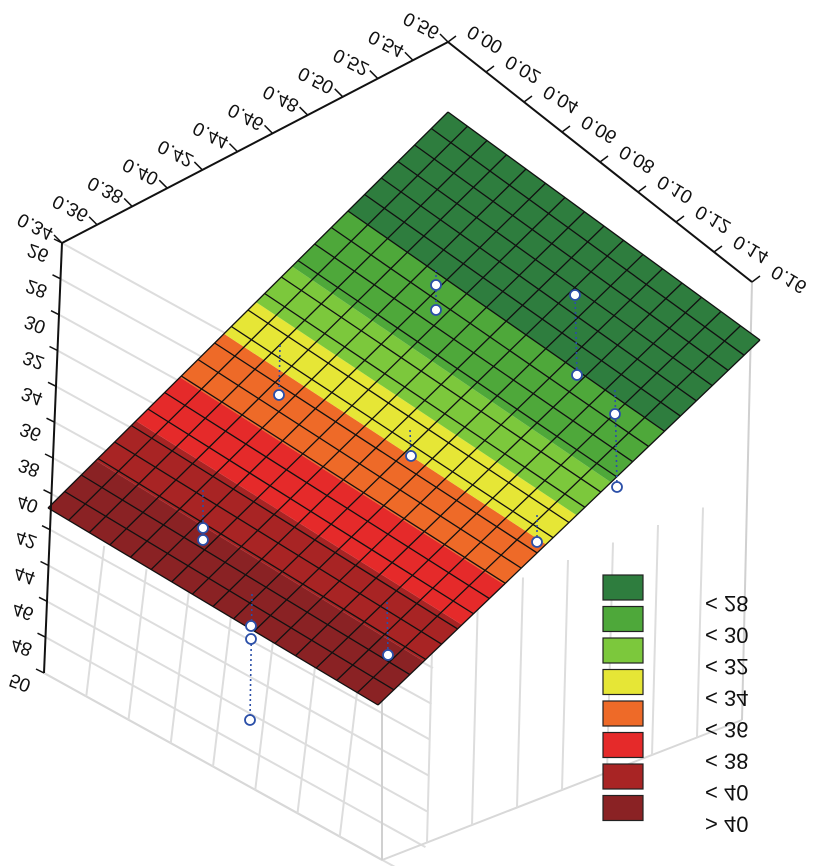 This screenshot has width=822, height=866. I want to click on legend-label: < 32, so click(726, 666).